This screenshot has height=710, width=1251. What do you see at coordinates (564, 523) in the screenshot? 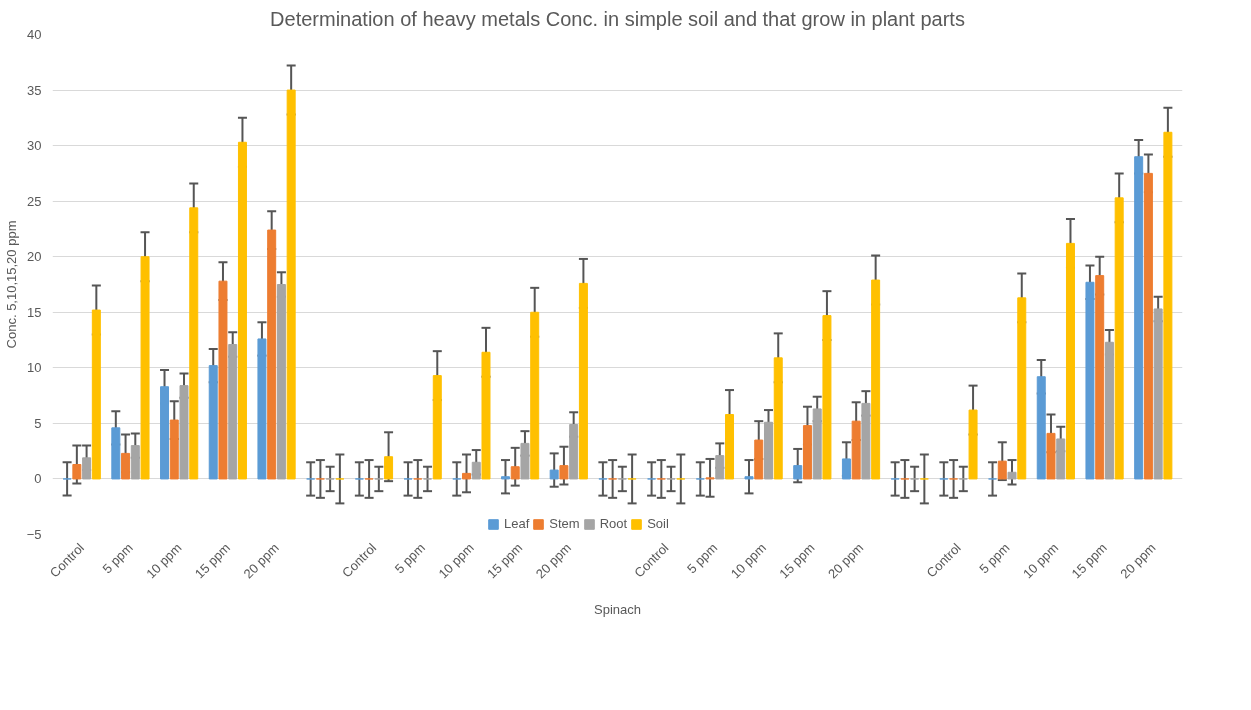
I see `legend-label: Stem` at bounding box center [564, 523].